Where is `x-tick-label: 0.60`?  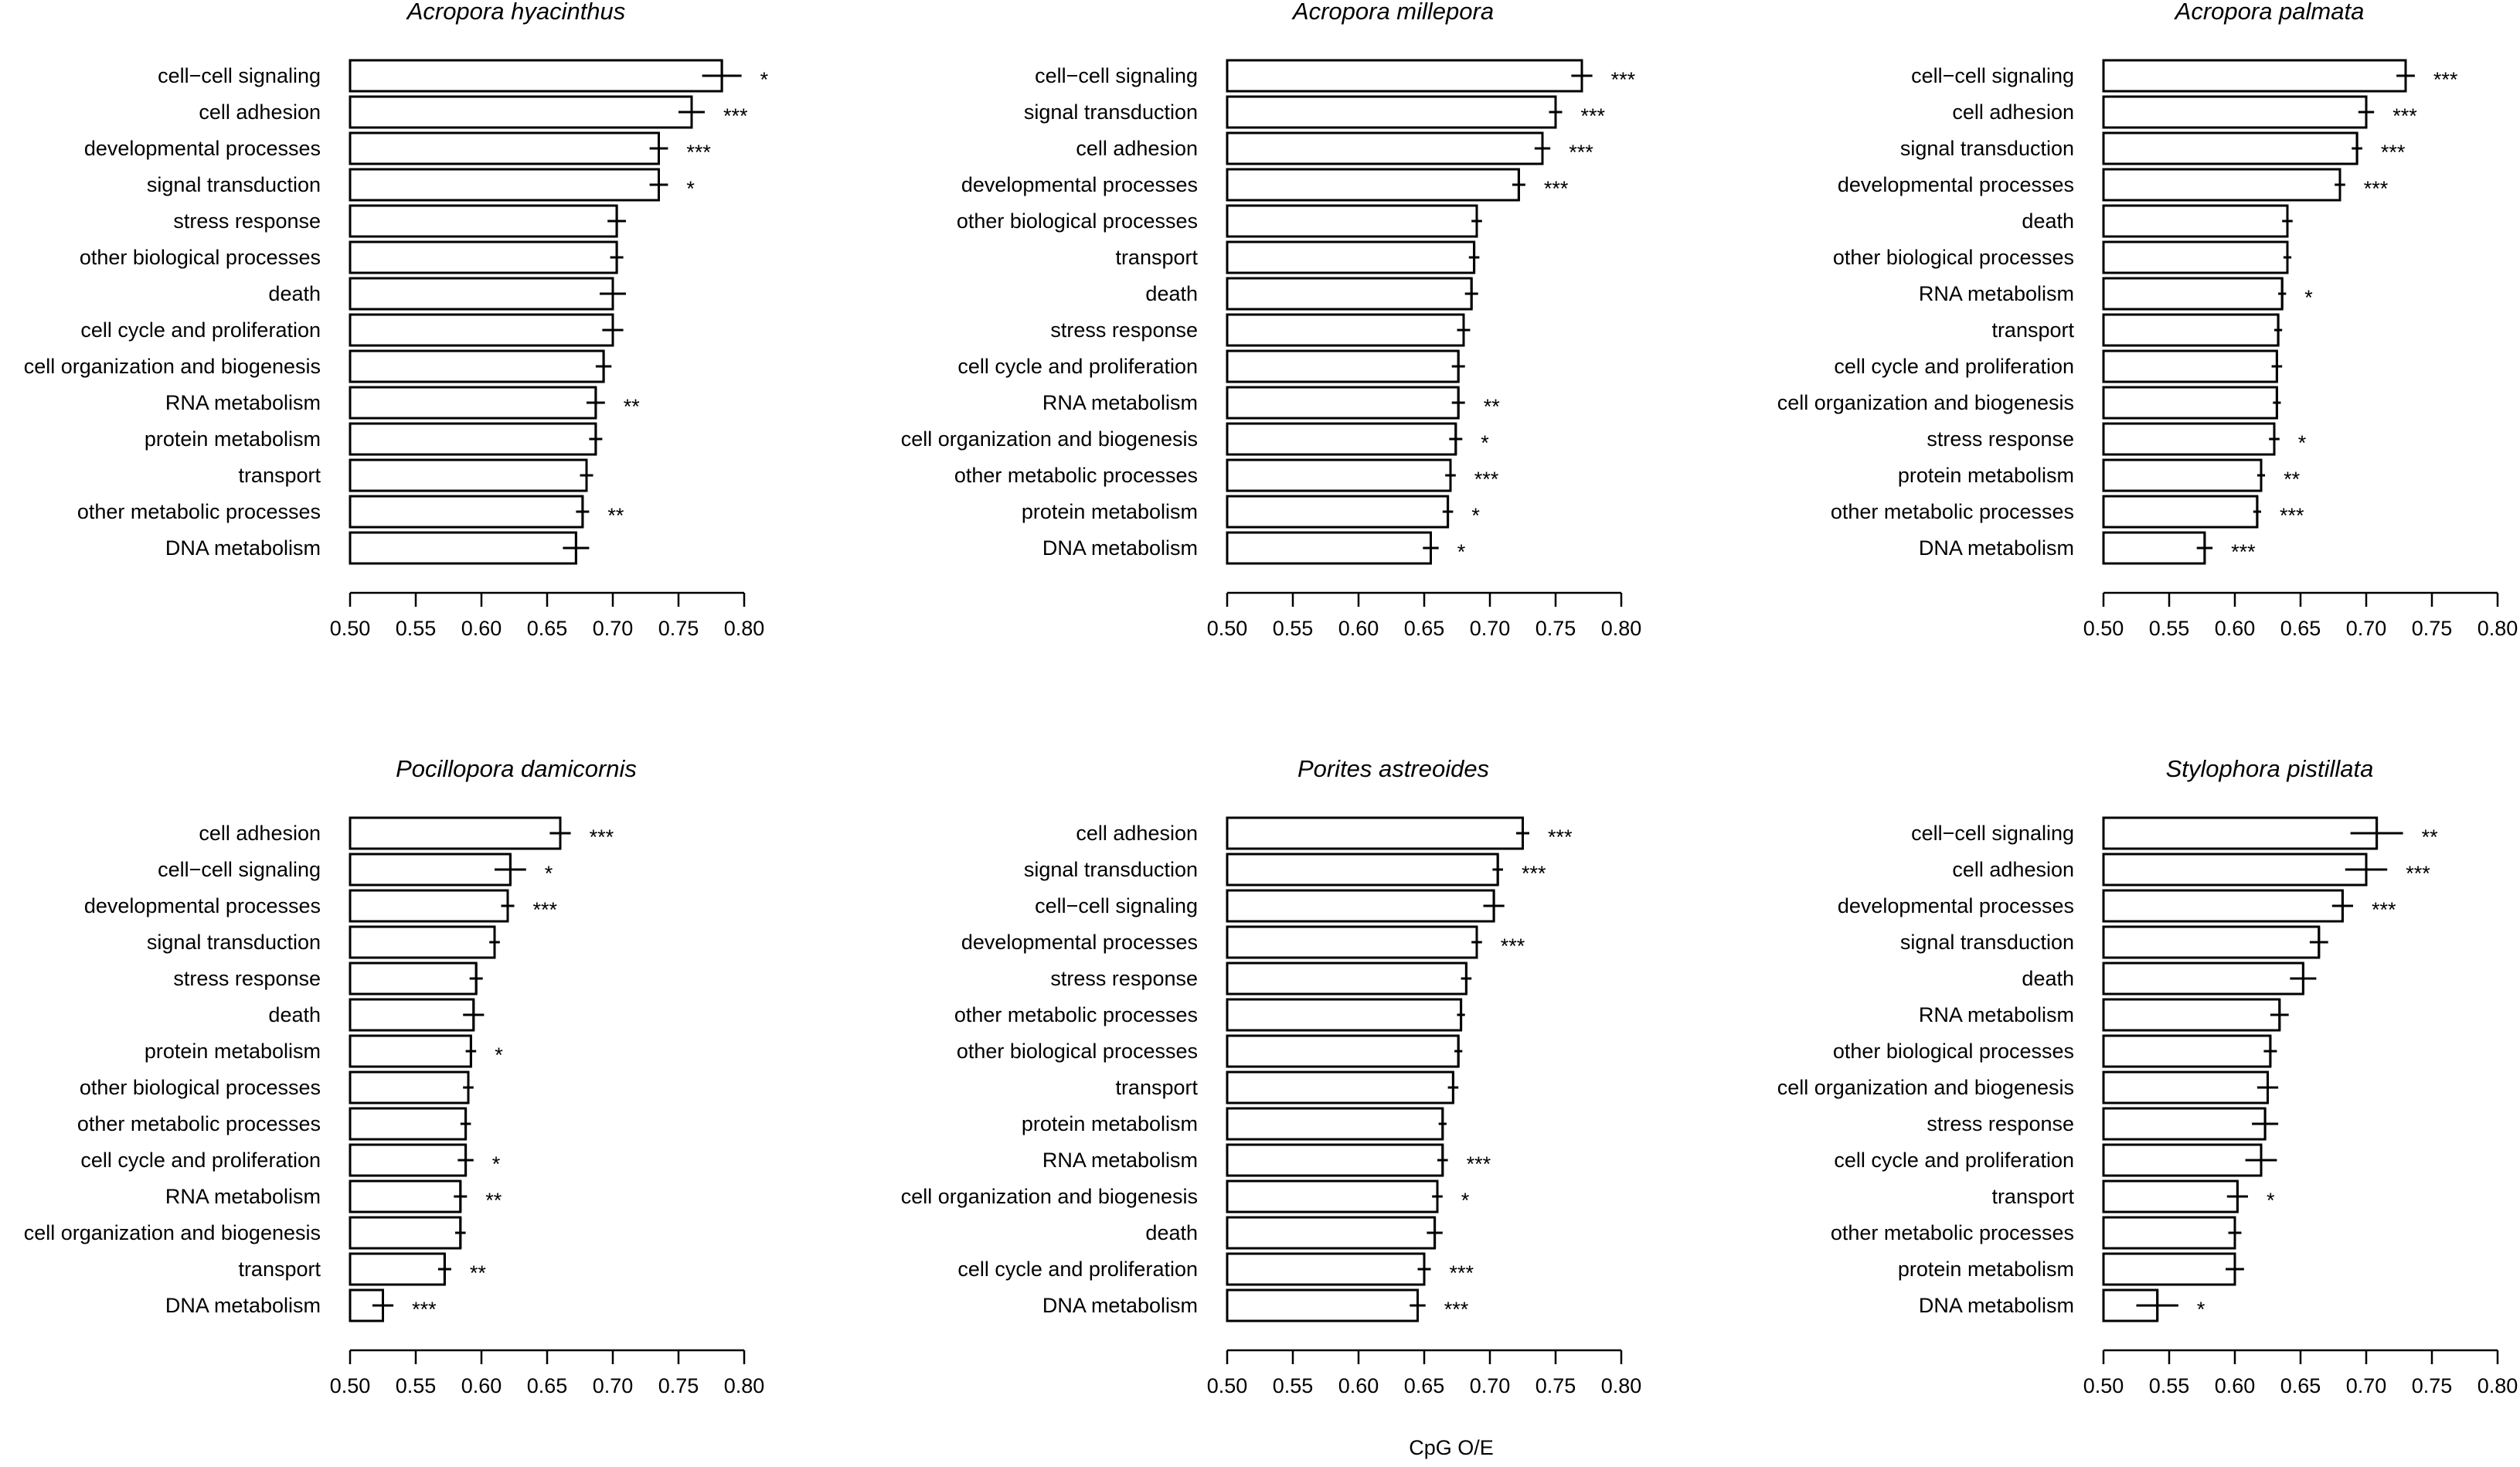
x-tick-label: 0.60 is located at coordinates (481, 1385).